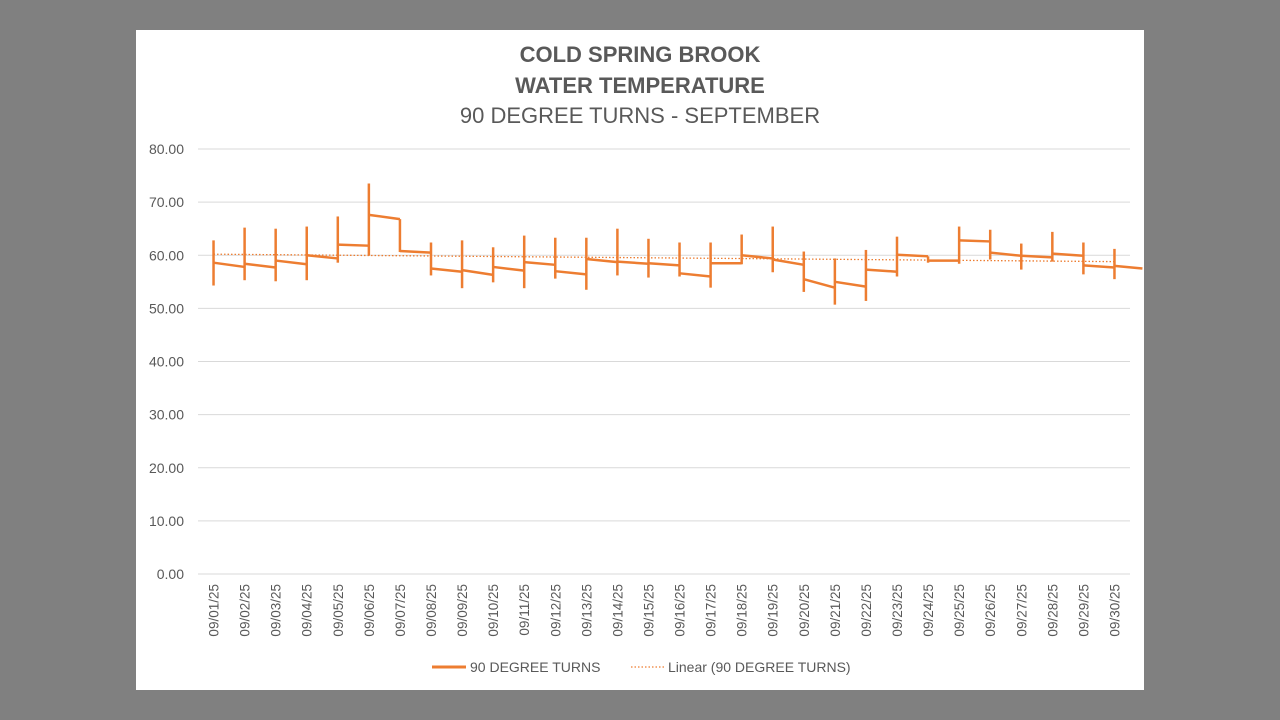 The height and width of the screenshot is (720, 1280). I want to click on x-tick-label: 09/07/25, so click(400, 610).